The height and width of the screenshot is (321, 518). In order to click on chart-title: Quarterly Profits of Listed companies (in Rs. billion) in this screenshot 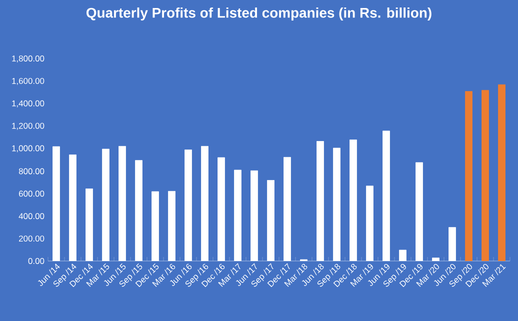, I will do `click(259, 14)`.